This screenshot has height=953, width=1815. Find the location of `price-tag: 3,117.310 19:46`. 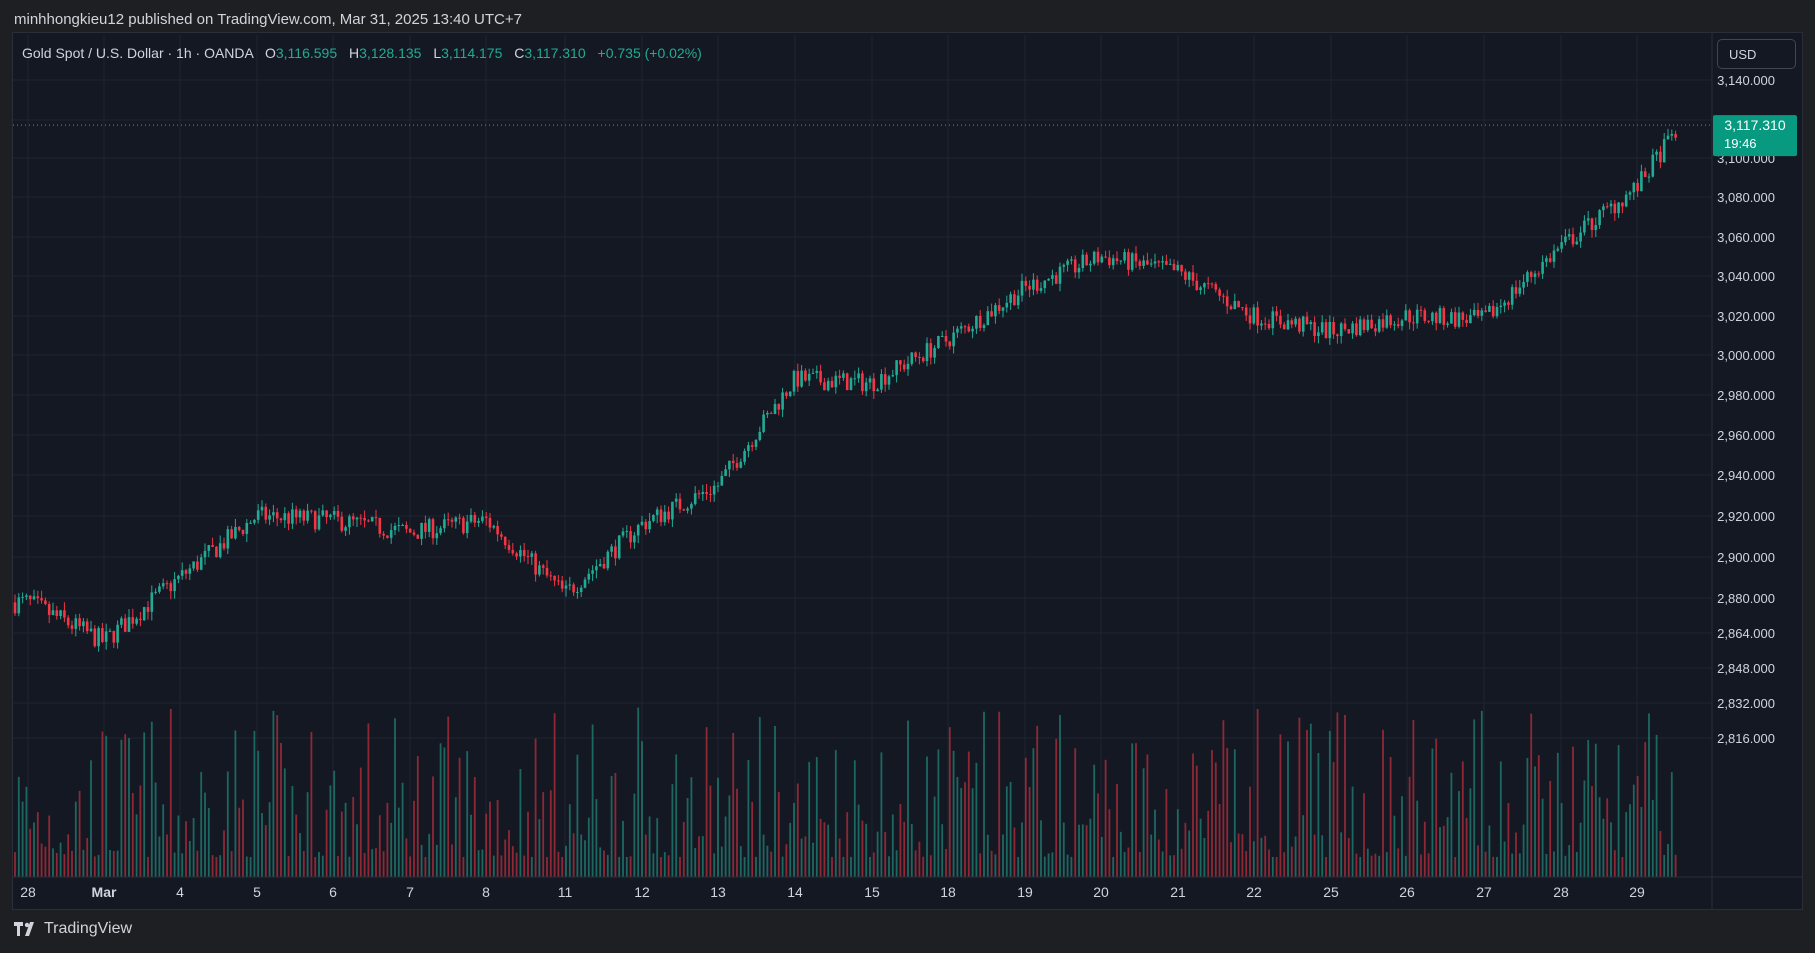

price-tag: 3,117.310 19:46 is located at coordinates (1755, 136).